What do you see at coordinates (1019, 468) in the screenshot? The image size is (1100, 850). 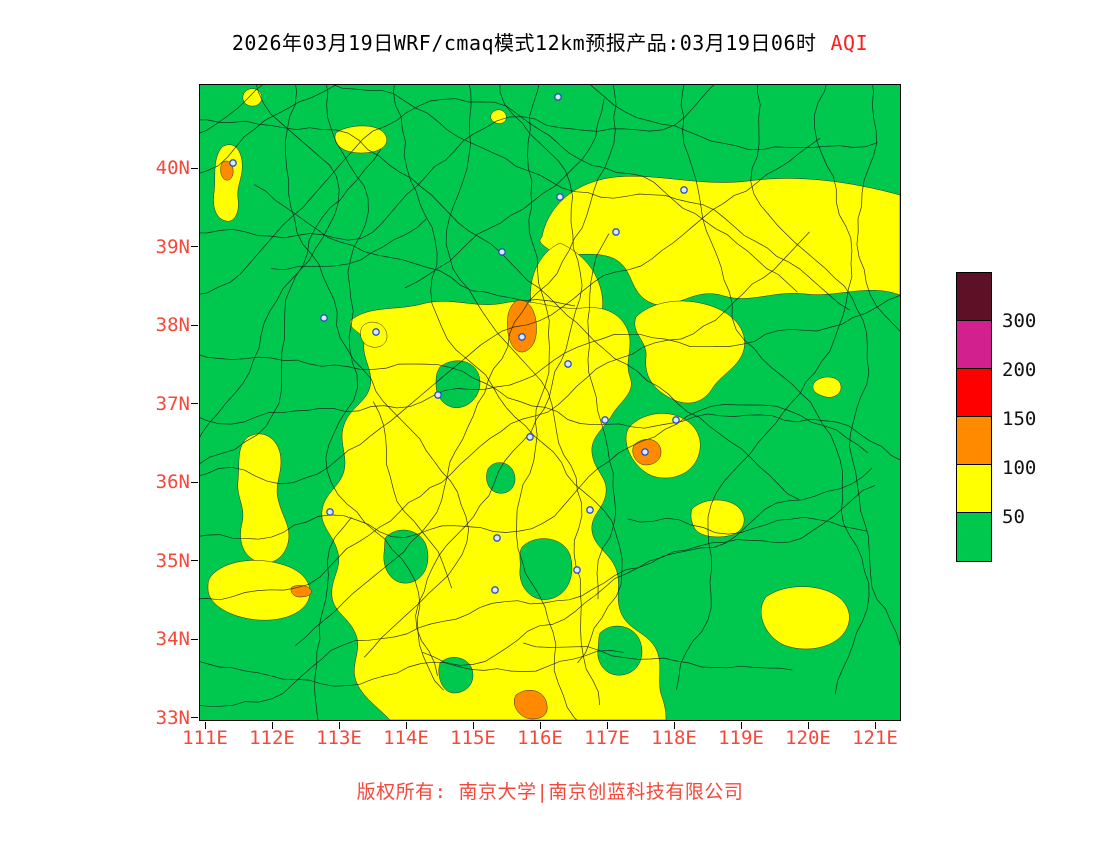 I see `colorbar-tick-label: 100` at bounding box center [1019, 468].